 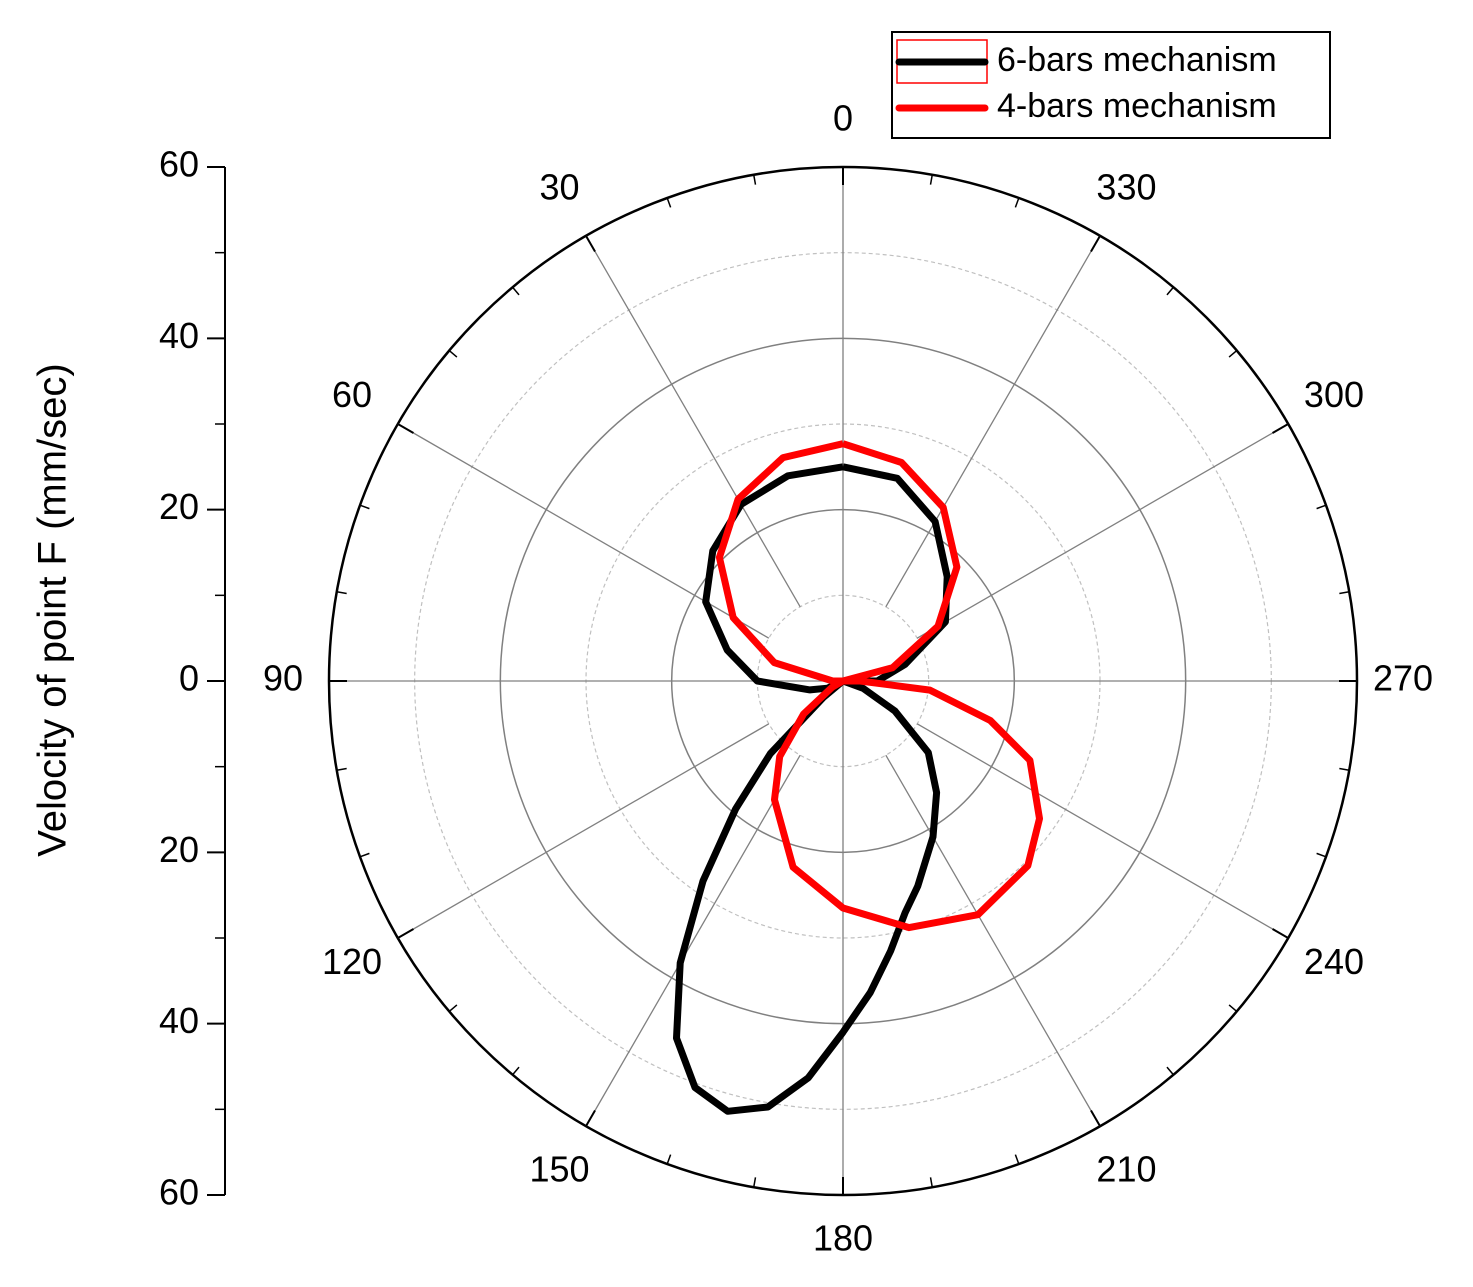 I want to click on angle-tick-label: 30, so click(x=560, y=187).